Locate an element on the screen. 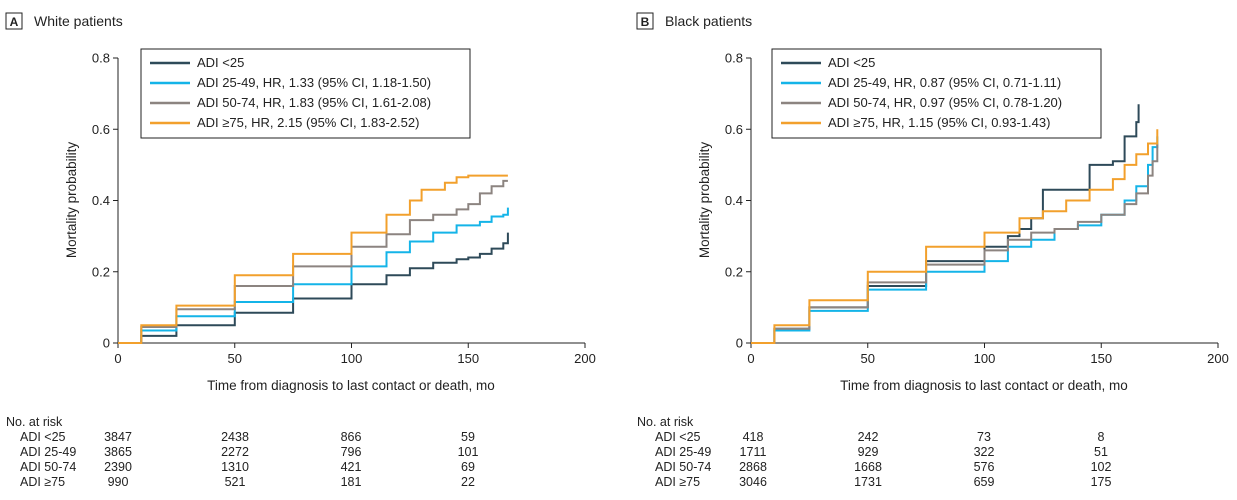 The height and width of the screenshot is (500, 1237). panel-a-risk-cell: 22 is located at coordinates (468, 482).